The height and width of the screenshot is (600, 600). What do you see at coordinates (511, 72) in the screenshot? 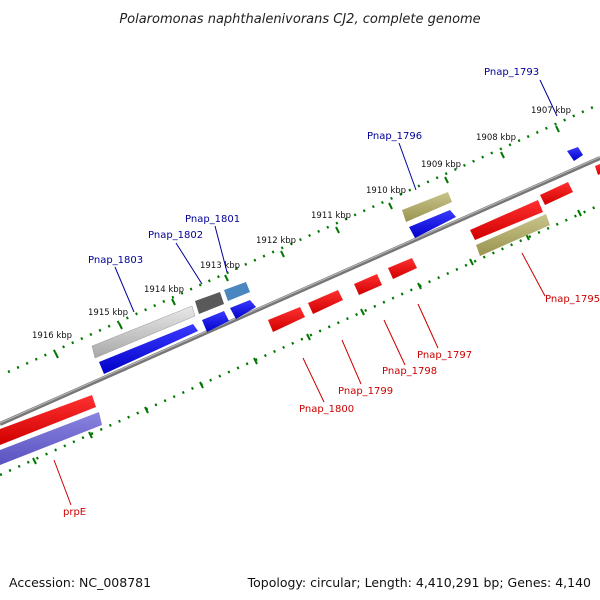
I see `gene-label-pnap-1793: Pnap_1793` at bounding box center [511, 72].